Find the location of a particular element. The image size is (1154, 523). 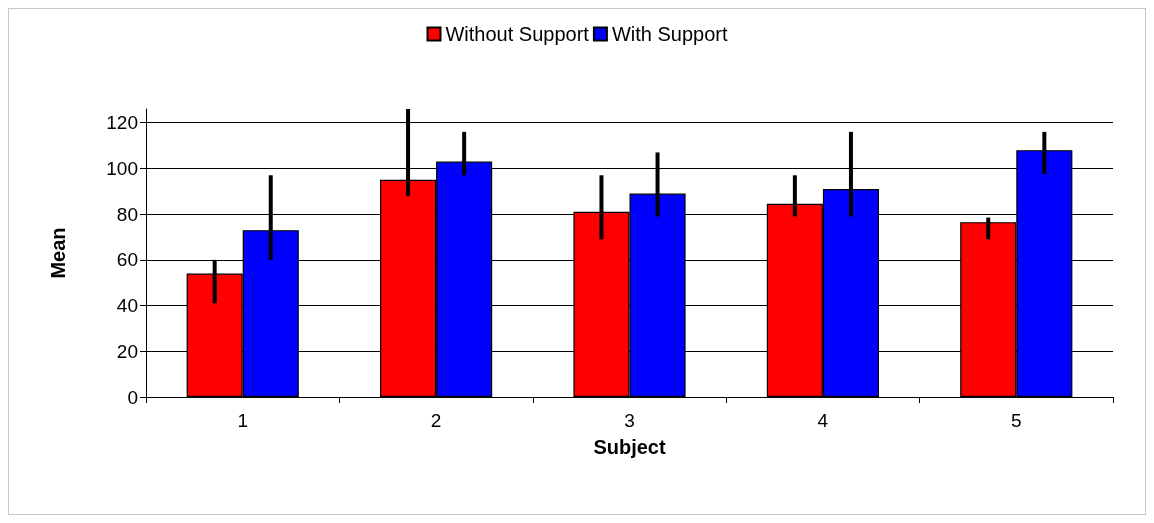

x-tick-label: 1 is located at coordinates (242, 420).